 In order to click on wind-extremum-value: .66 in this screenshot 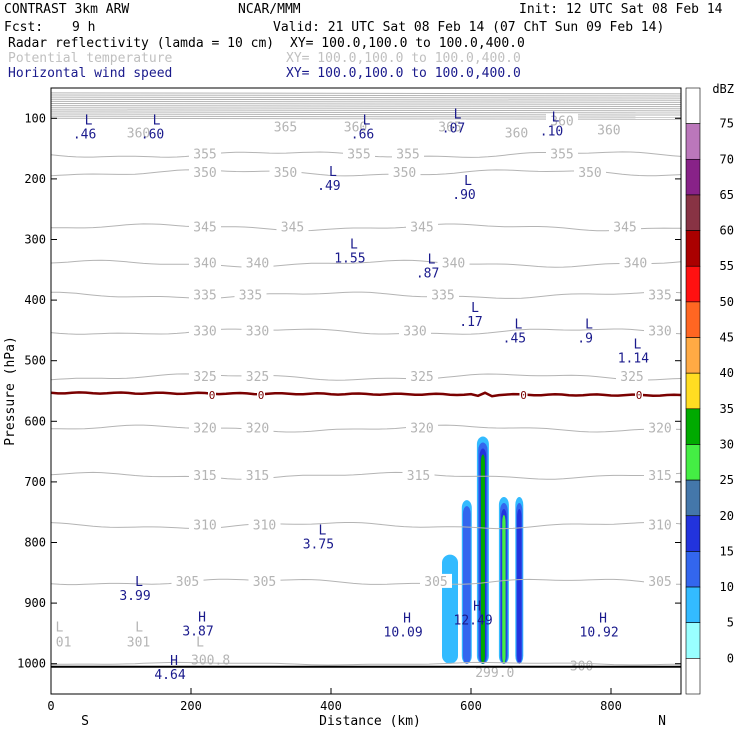, I will do `click(362, 134)`.